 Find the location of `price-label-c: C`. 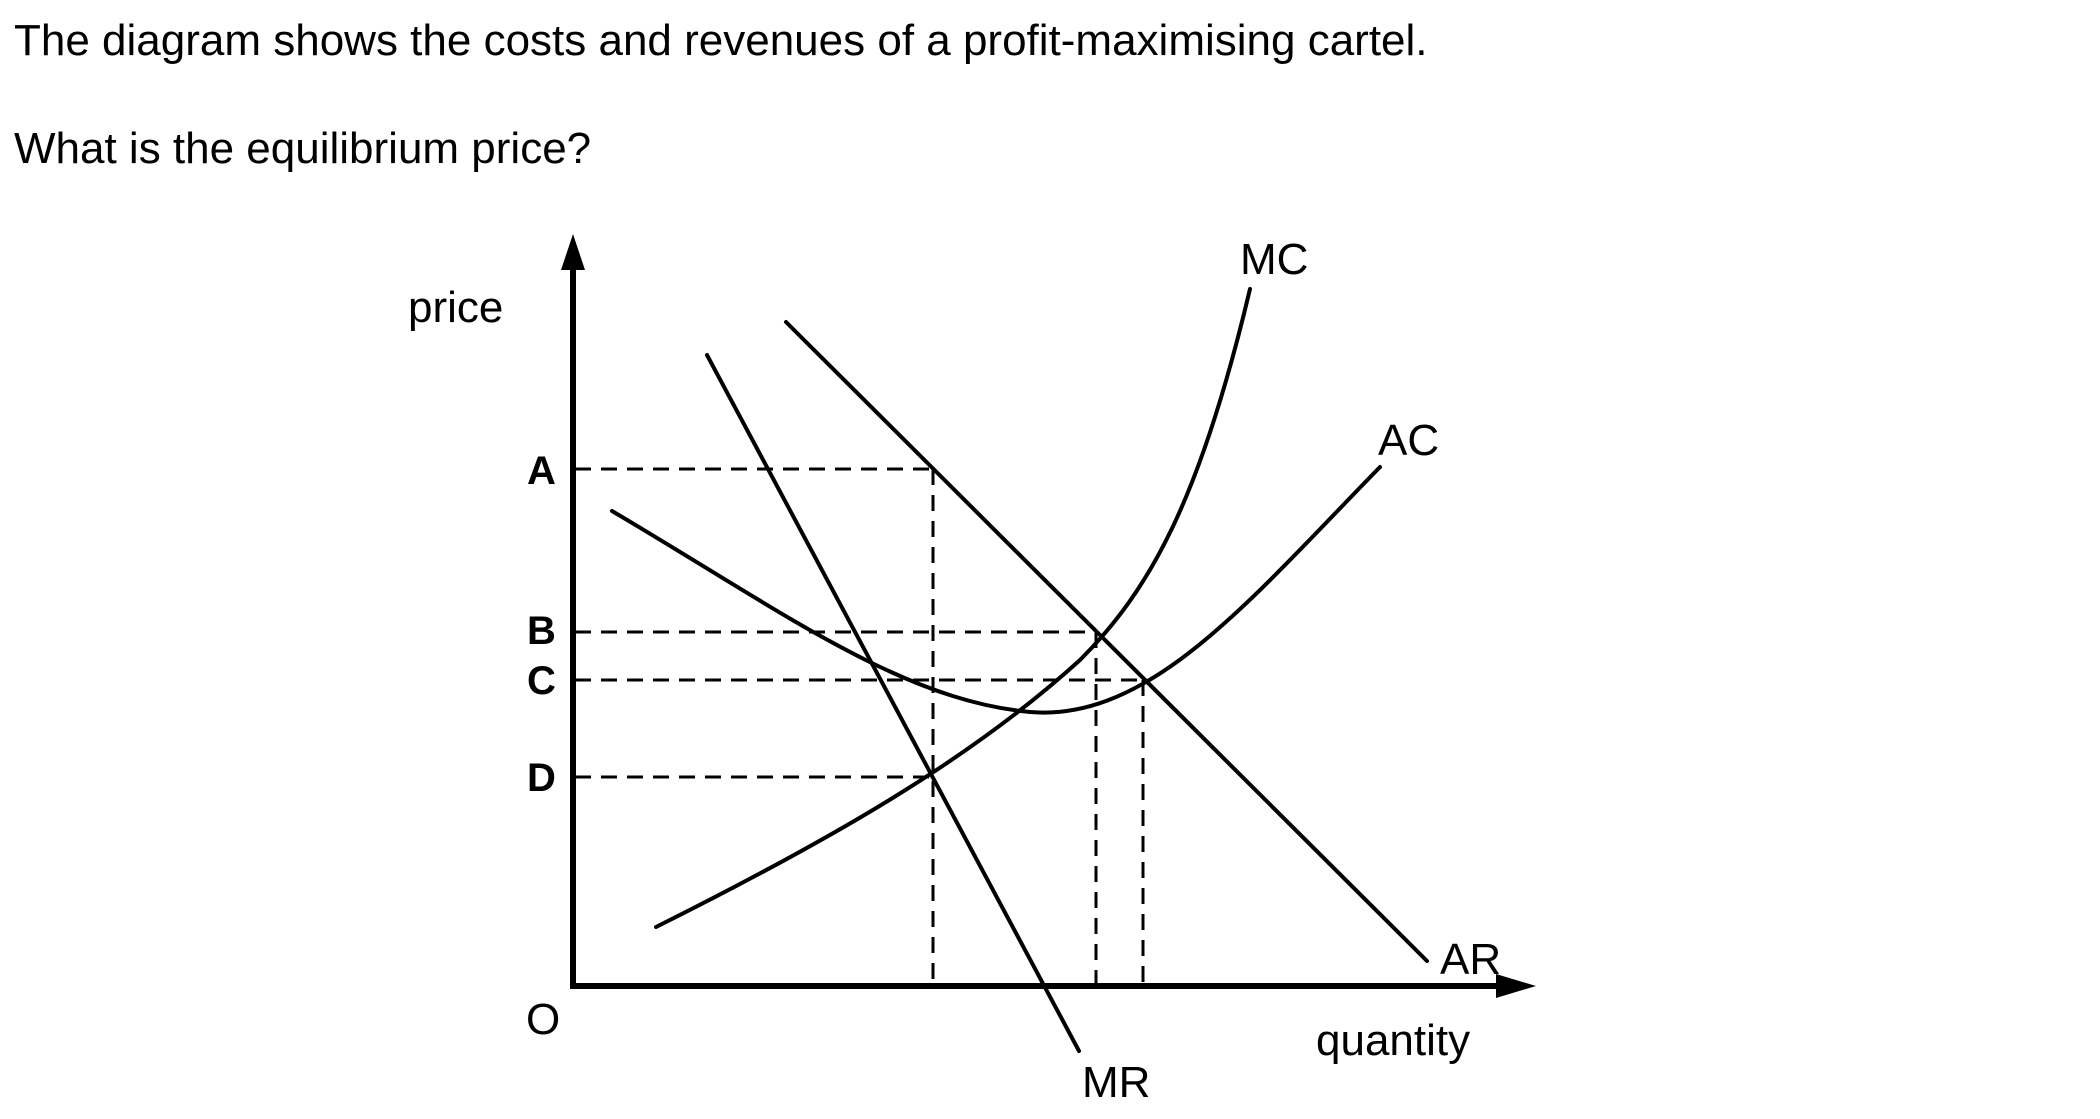

price-label-c: C is located at coordinates (541, 681).